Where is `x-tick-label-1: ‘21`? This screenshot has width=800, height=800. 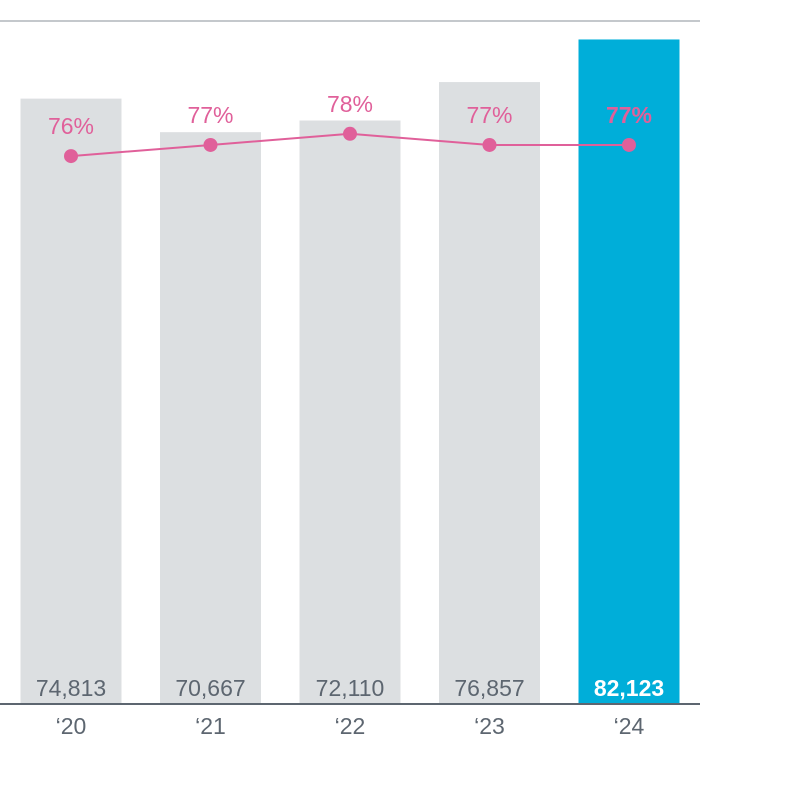 x-tick-label-1: ‘21 is located at coordinates (210, 726).